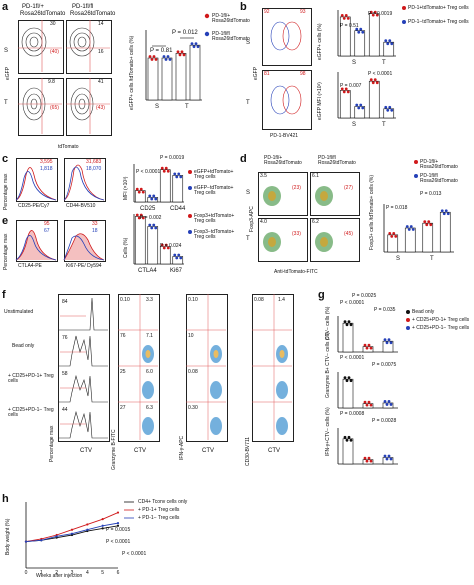 The width and height of the screenshot is (474, 585). Describe the element at coordinates (6, 51) in the screenshot. I see `a-row-label-s: S` at that location.